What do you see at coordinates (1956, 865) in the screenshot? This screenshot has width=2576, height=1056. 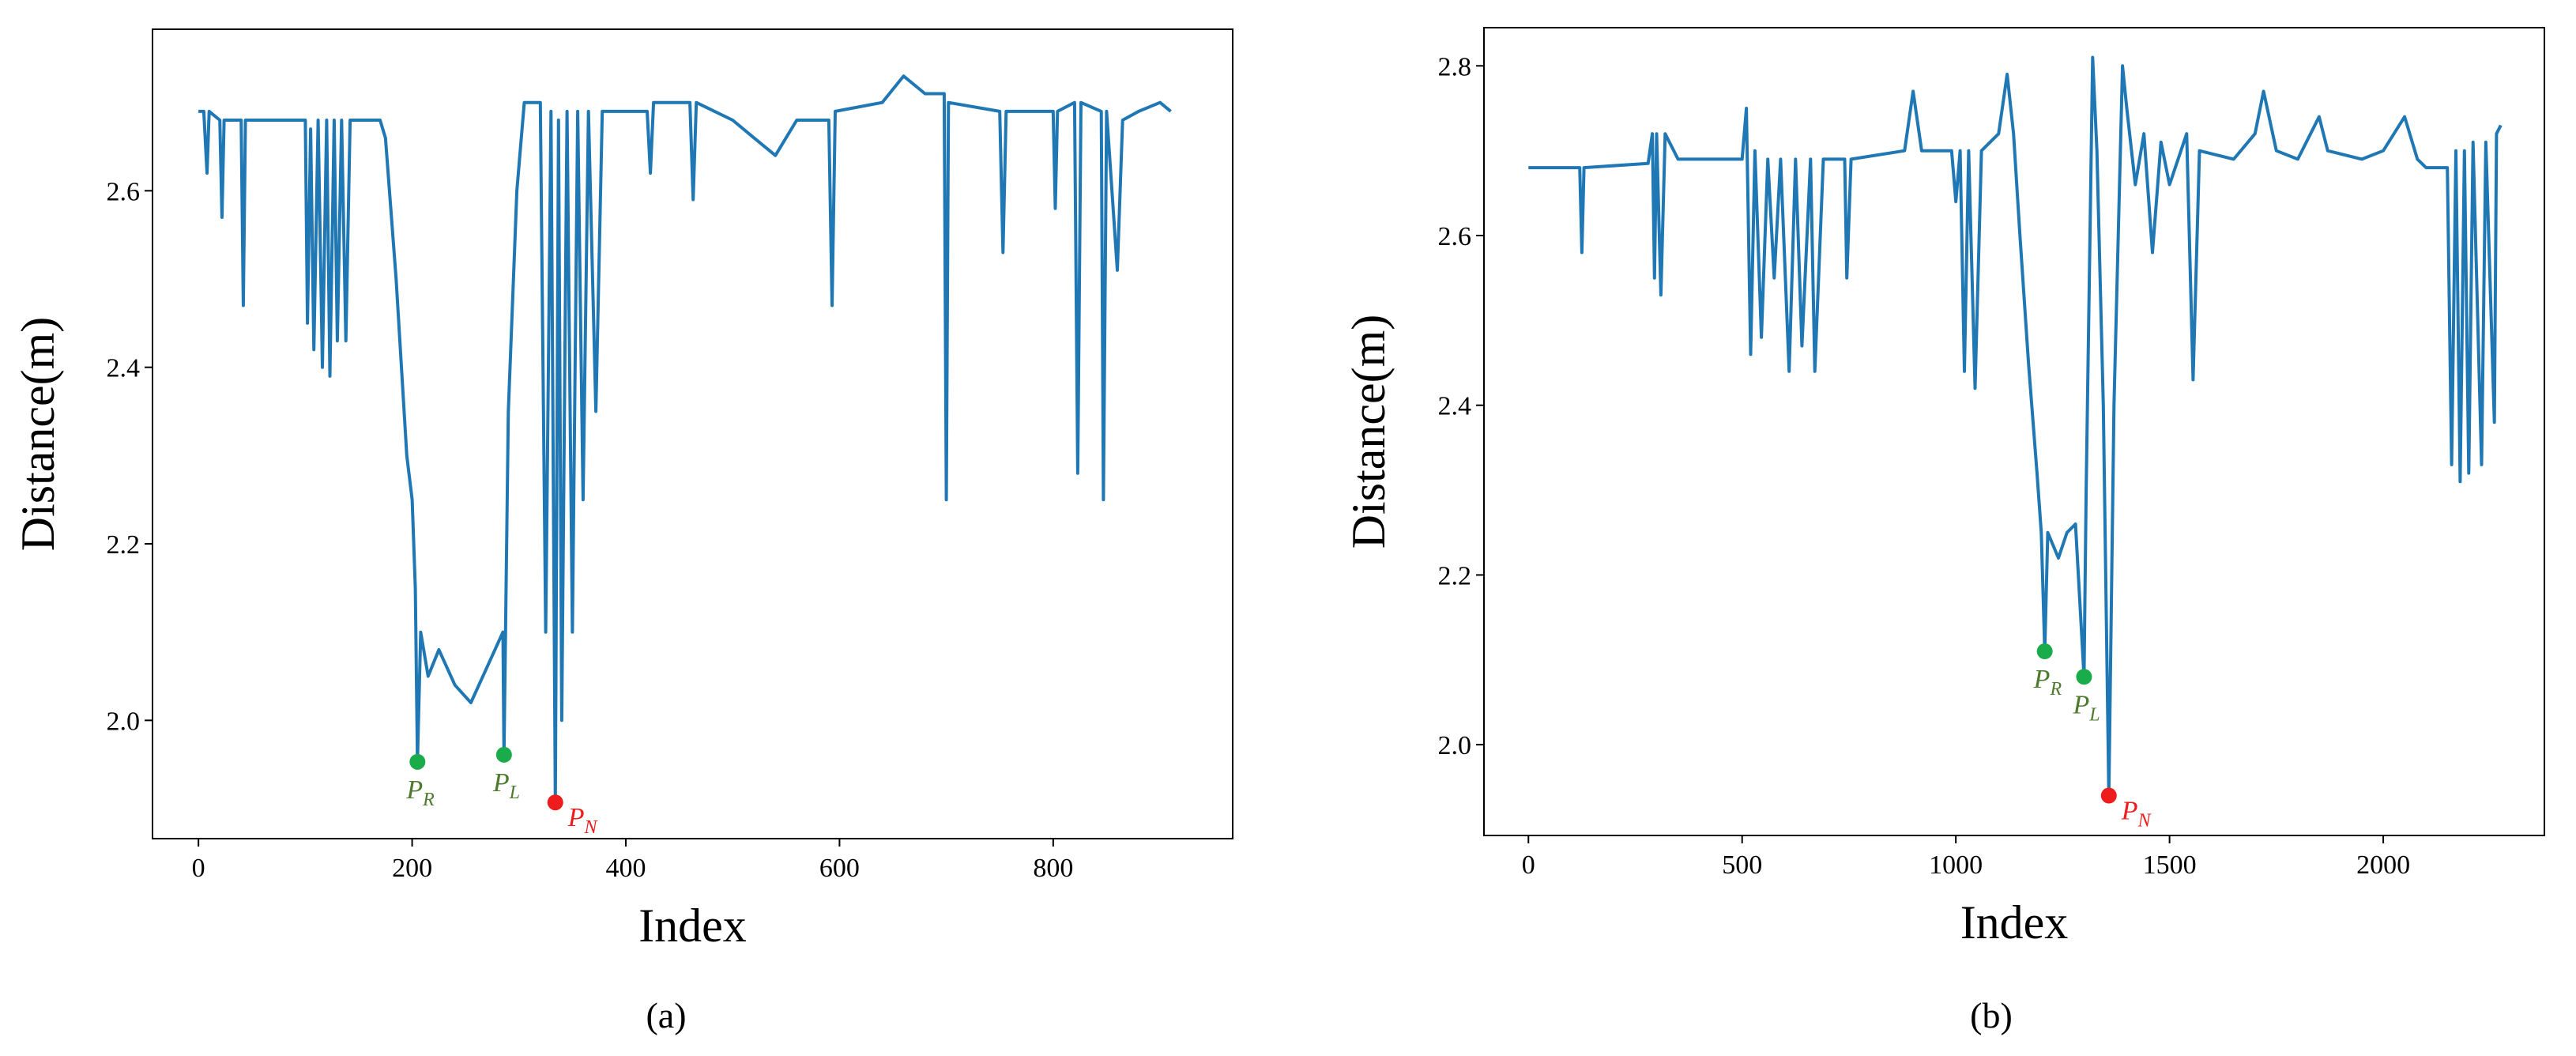 I see `x-tick-label: 1000` at bounding box center [1956, 865].